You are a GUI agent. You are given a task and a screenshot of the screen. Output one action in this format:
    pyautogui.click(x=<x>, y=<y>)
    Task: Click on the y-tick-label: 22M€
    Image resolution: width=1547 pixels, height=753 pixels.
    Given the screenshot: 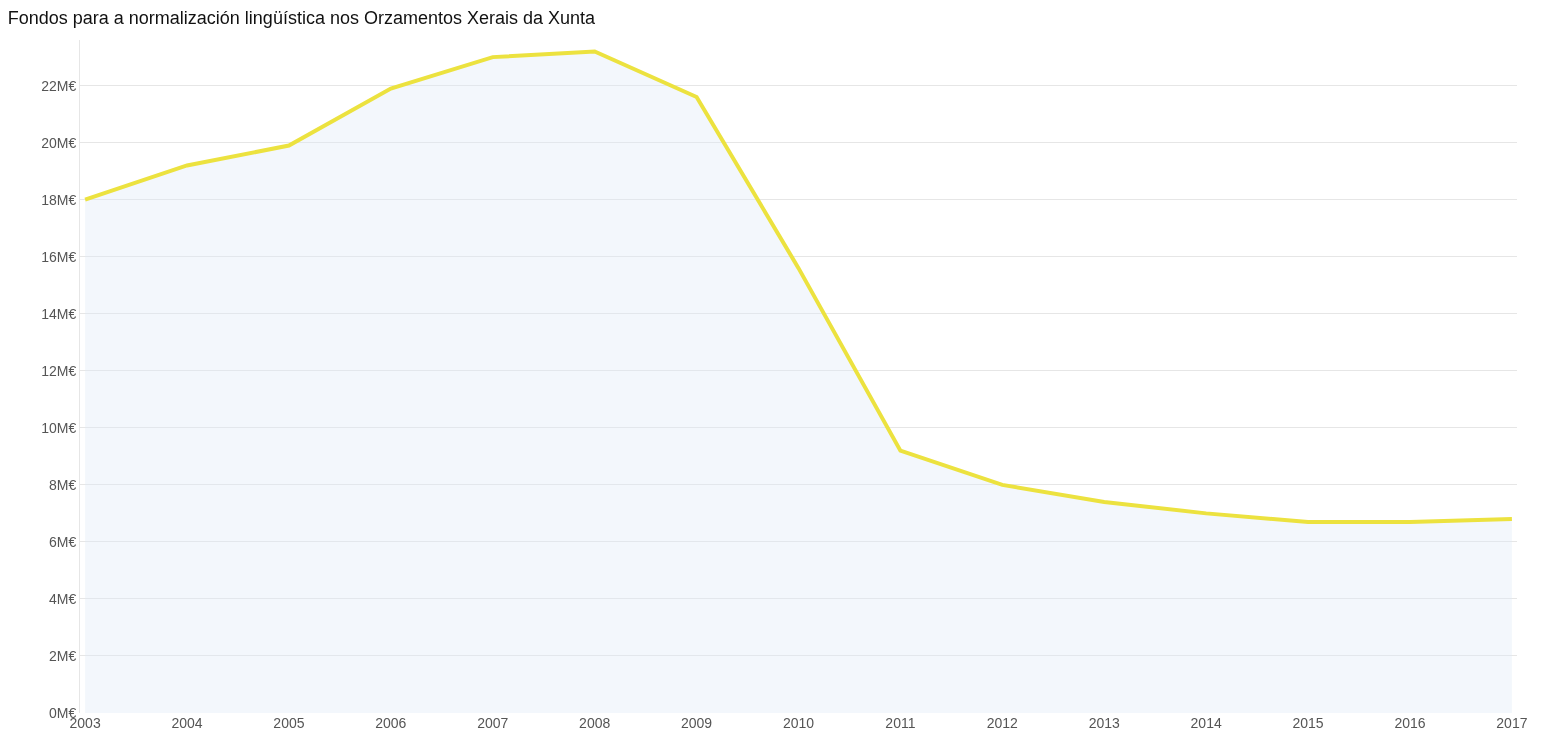 What is the action you would take?
    pyautogui.click(x=59, y=85)
    